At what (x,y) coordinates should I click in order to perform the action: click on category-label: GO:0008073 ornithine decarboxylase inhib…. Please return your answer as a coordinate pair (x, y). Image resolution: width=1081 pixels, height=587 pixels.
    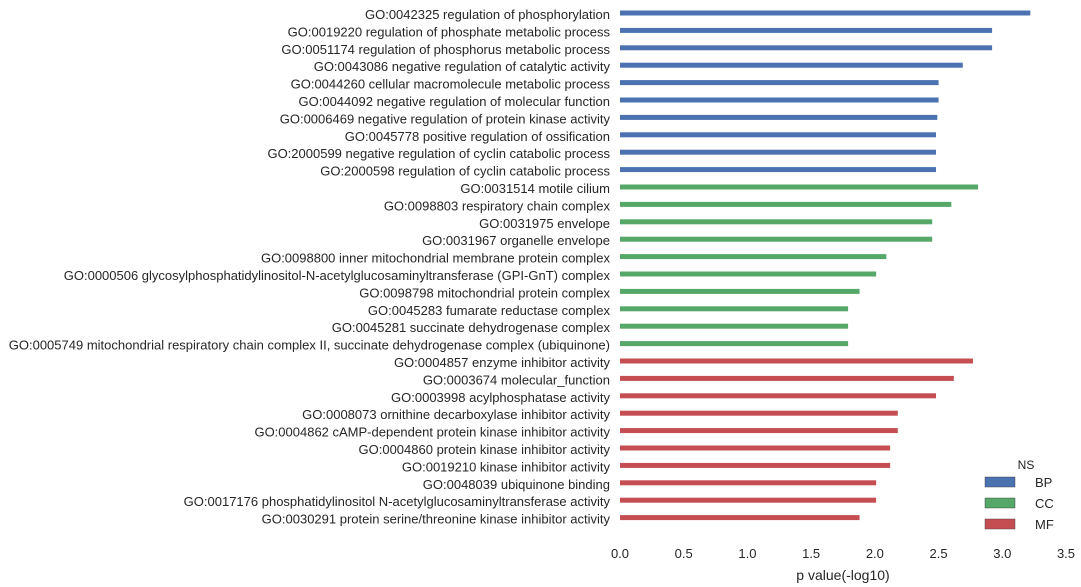
    Looking at the image, I should click on (456, 414).